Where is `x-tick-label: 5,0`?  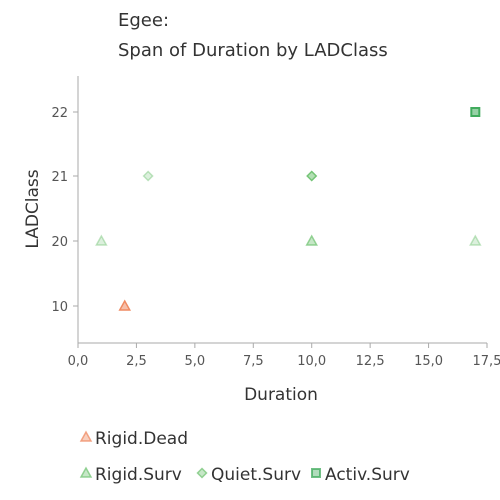
x-tick-label: 5,0 is located at coordinates (195, 361).